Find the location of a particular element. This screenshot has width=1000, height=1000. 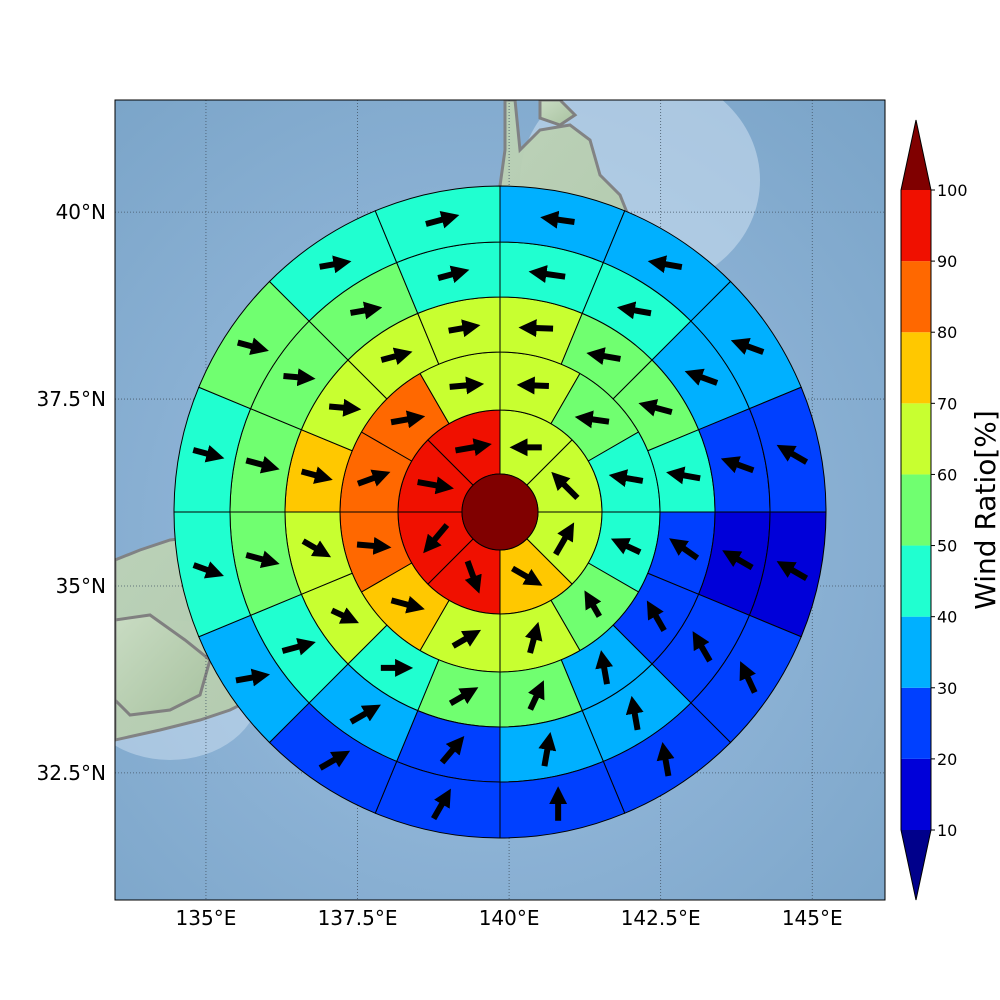

colorbar: 10 20 30 40 50 60 70 80 90 100 is located at coordinates (934, 510).